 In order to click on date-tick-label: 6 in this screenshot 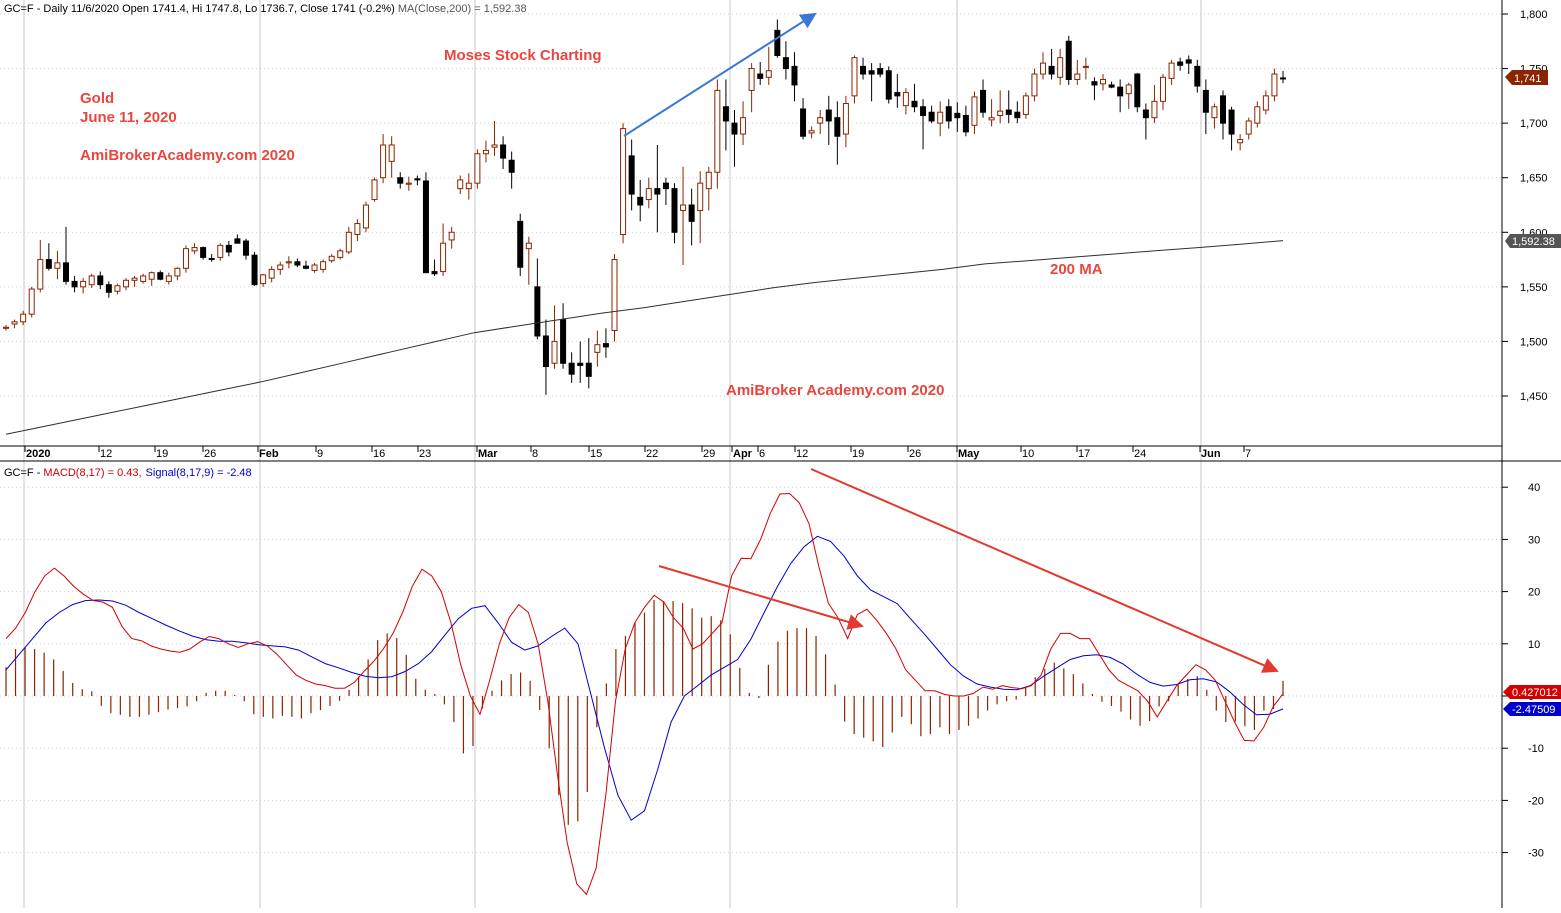, I will do `click(762, 454)`.